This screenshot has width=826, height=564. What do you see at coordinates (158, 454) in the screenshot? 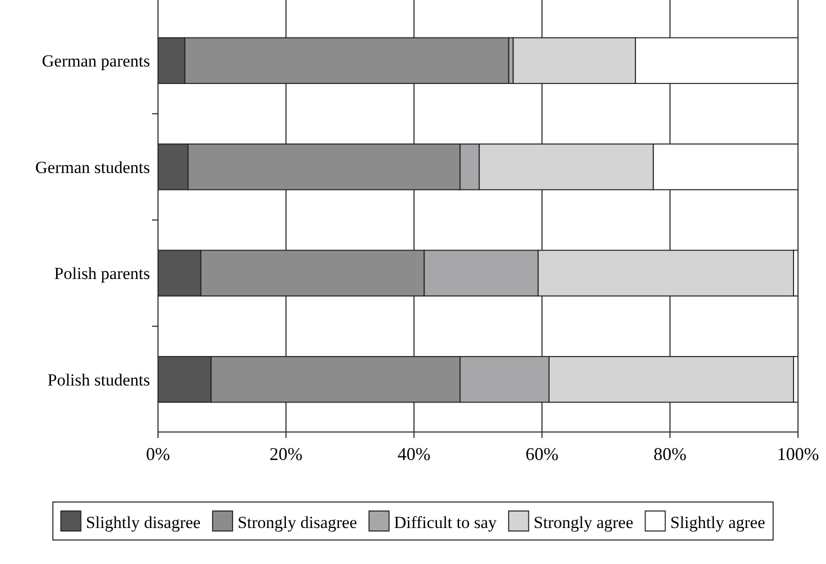
I see `x-tick-label: 0%` at bounding box center [158, 454].